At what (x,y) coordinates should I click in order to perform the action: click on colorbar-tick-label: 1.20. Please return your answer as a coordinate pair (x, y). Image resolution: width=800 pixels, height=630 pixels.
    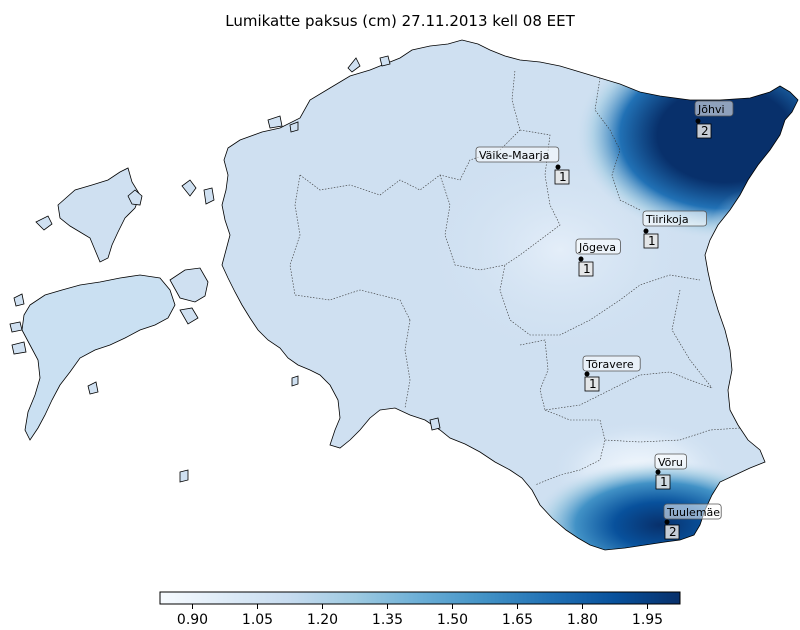
    Looking at the image, I should click on (322, 620).